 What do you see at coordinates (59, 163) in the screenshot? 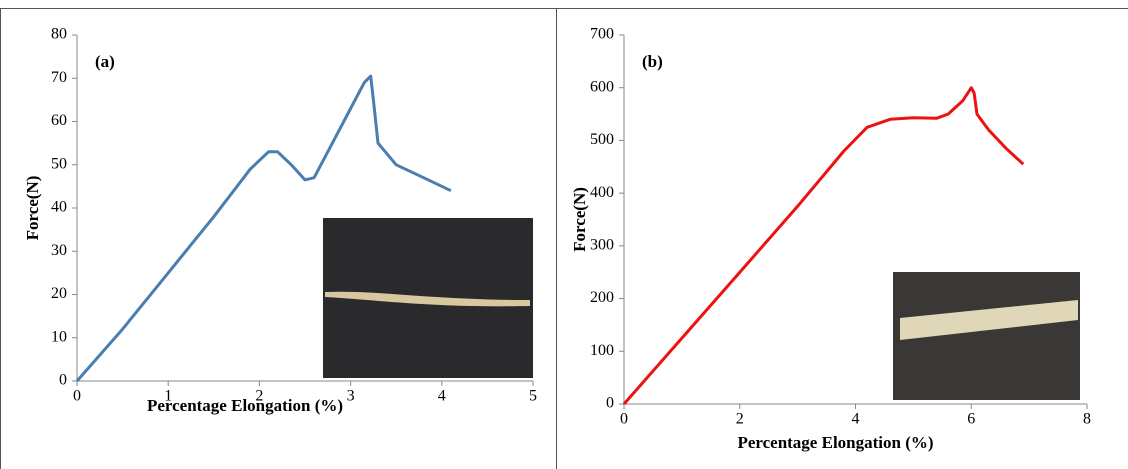
I see `y-tick-label: 50` at bounding box center [59, 163].